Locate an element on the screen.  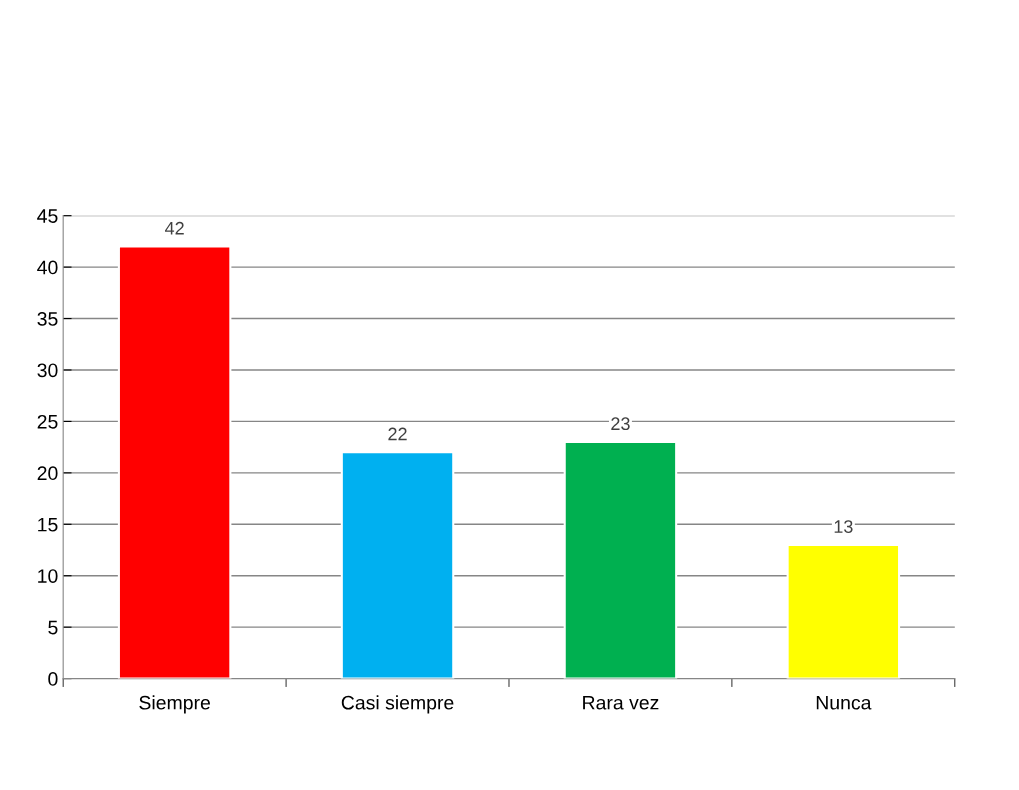
data-label: 13 is located at coordinates (843, 526).